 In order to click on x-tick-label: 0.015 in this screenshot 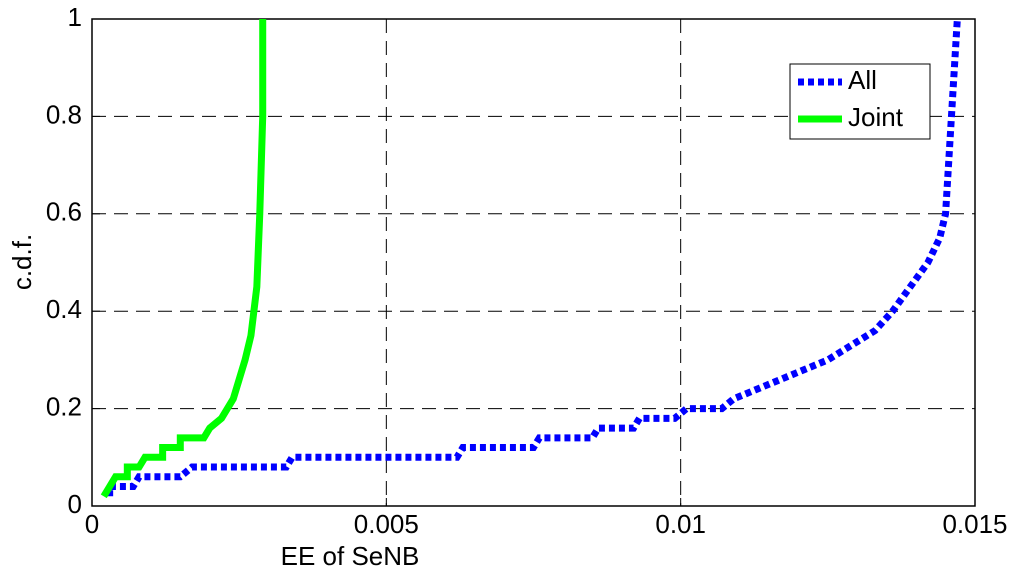, I will do `click(974, 524)`.